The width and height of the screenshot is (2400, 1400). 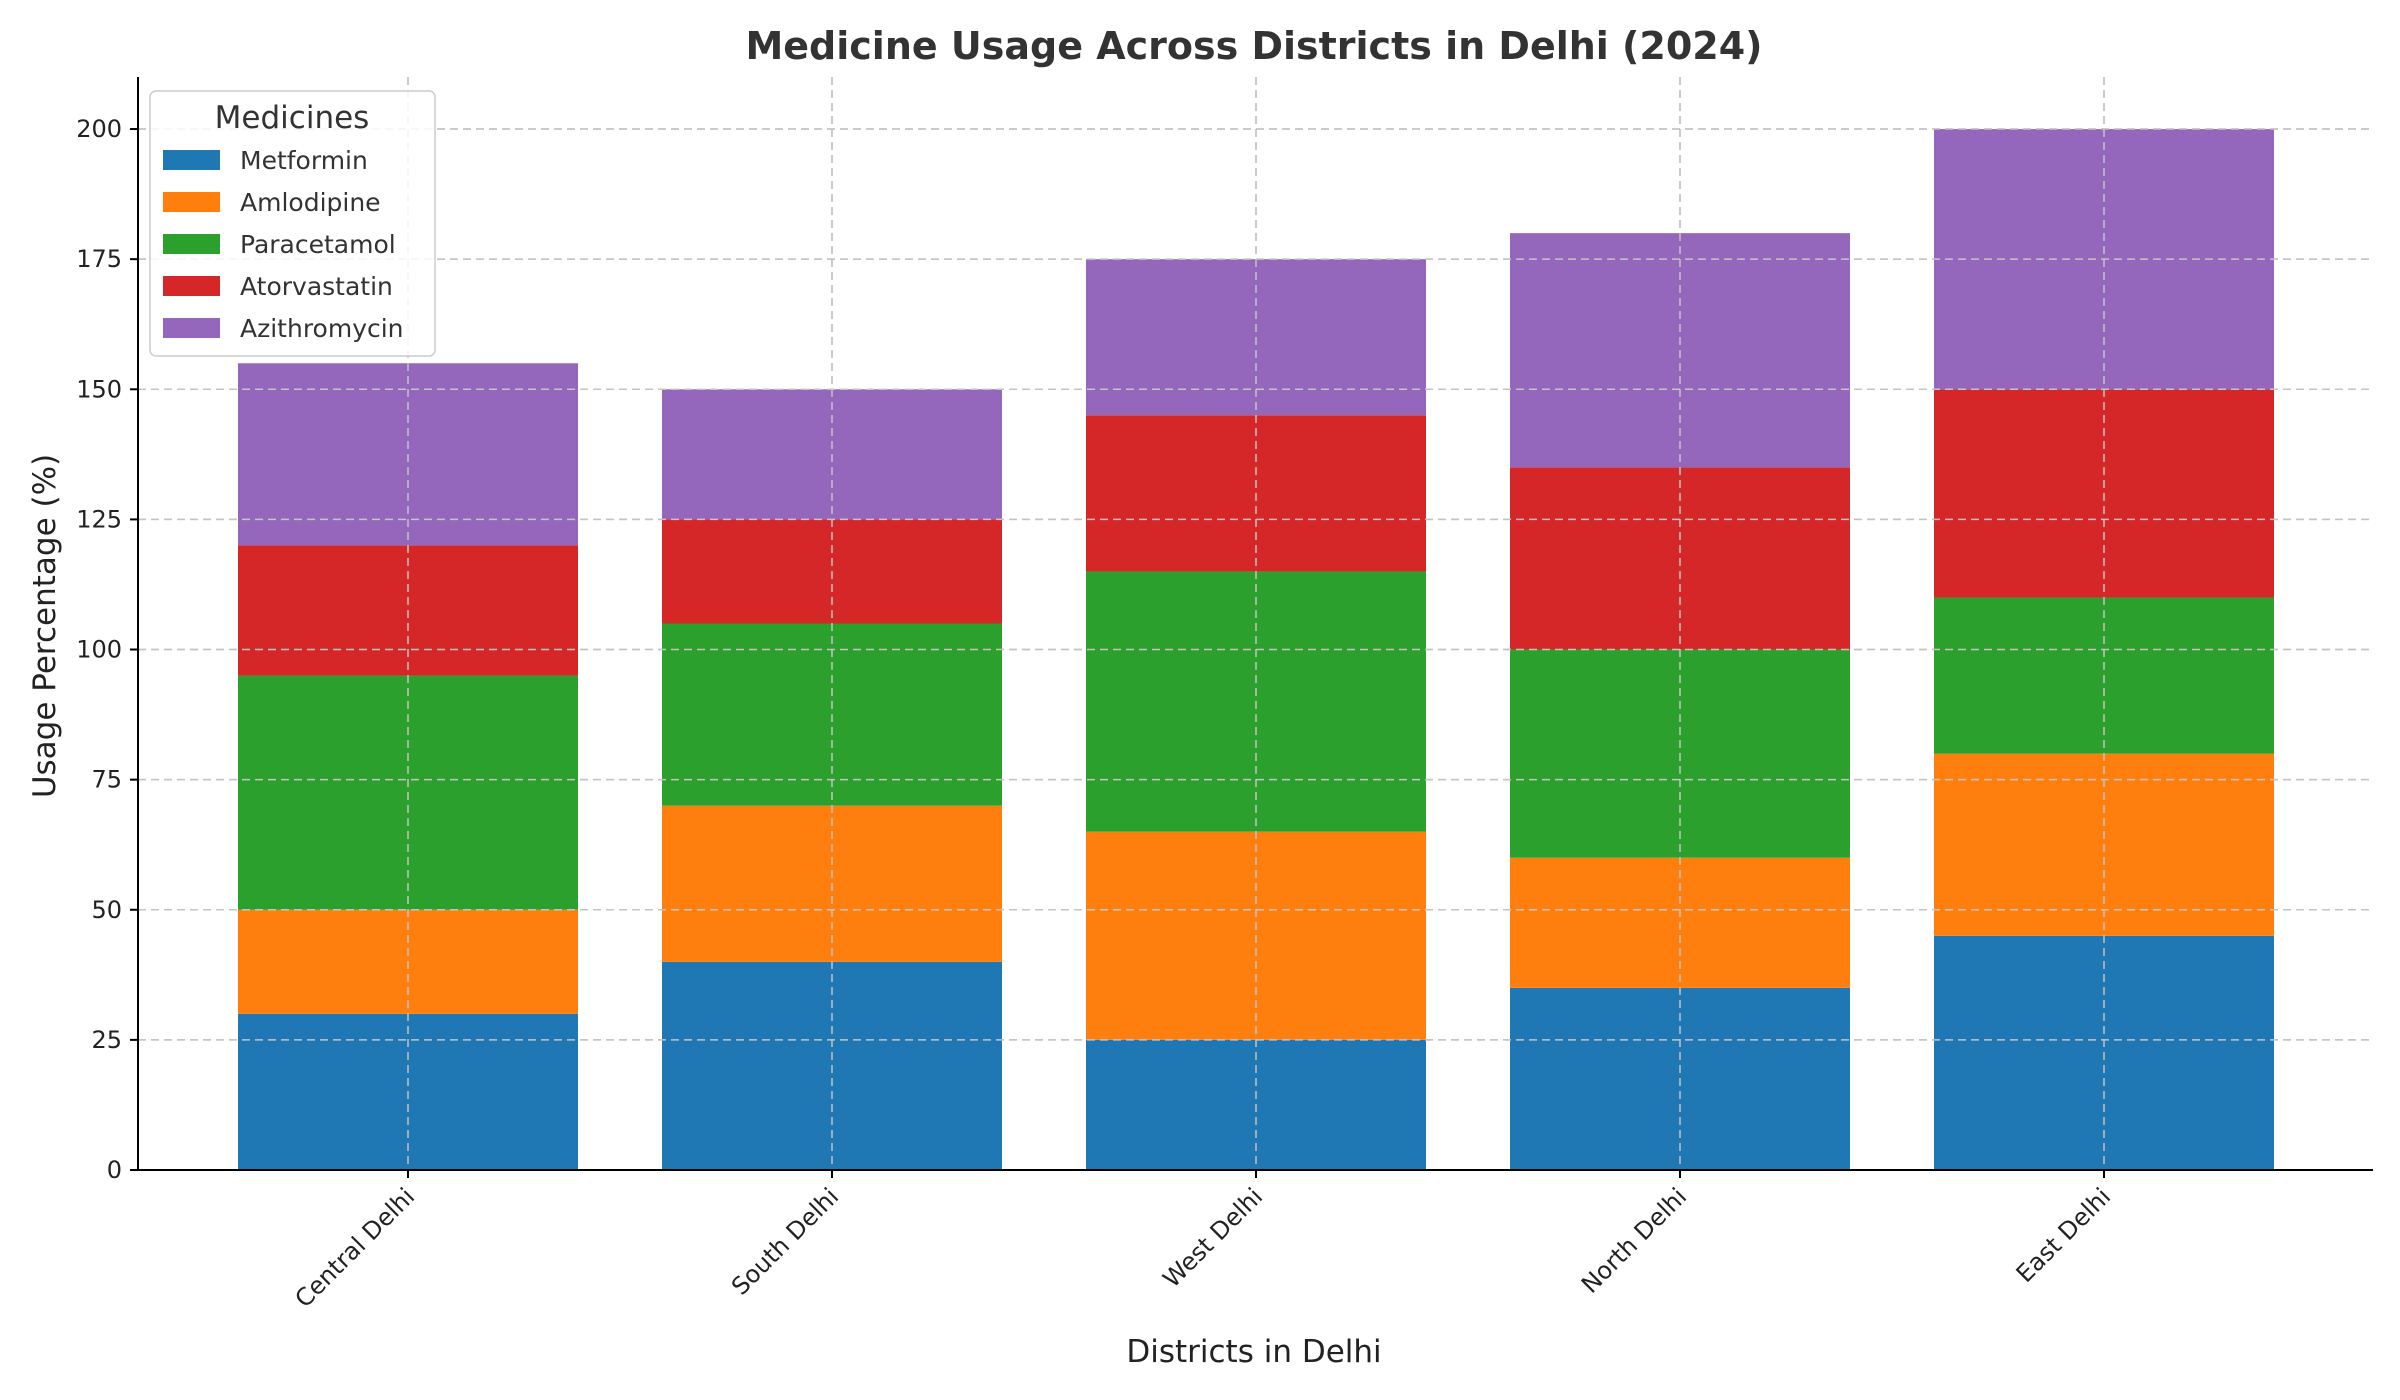 What do you see at coordinates (106, 910) in the screenshot?
I see `y-tick-label: 50` at bounding box center [106, 910].